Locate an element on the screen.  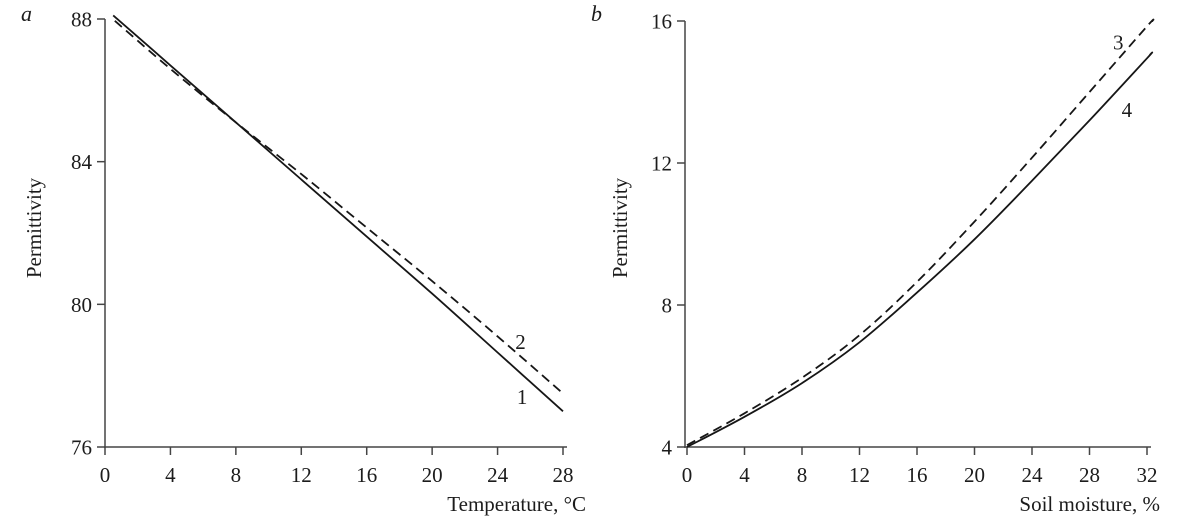
series-label-4: 4 is located at coordinates (1127, 110).